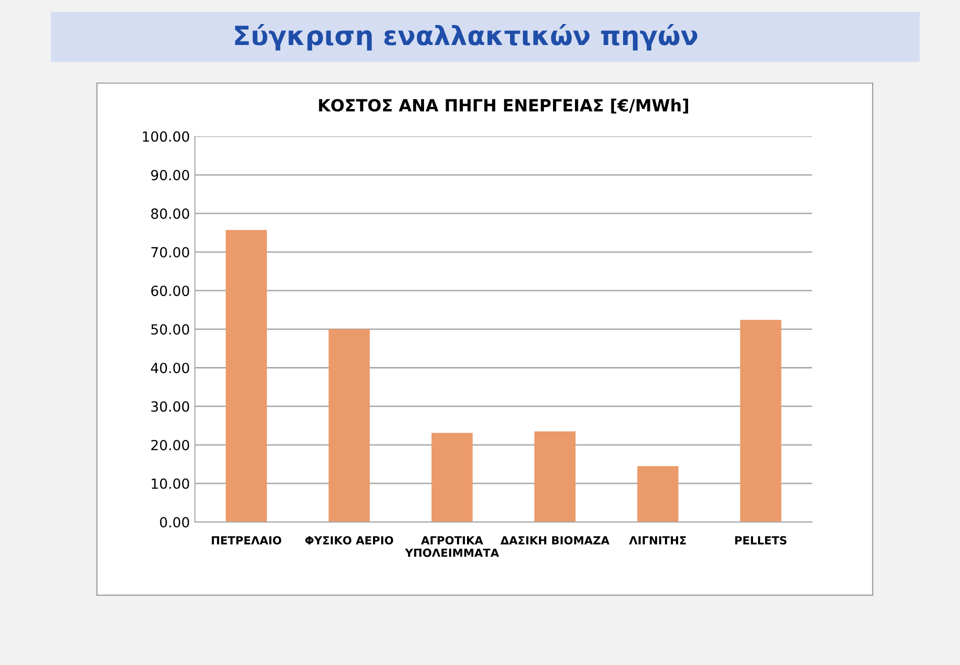  Describe the element at coordinates (452, 546) in the screenshot. I see `x-tick-label: ΑΓΡΟΤΙΚΑ ΥΠΟΛΕΙΜΜΑΤΑ` at that location.